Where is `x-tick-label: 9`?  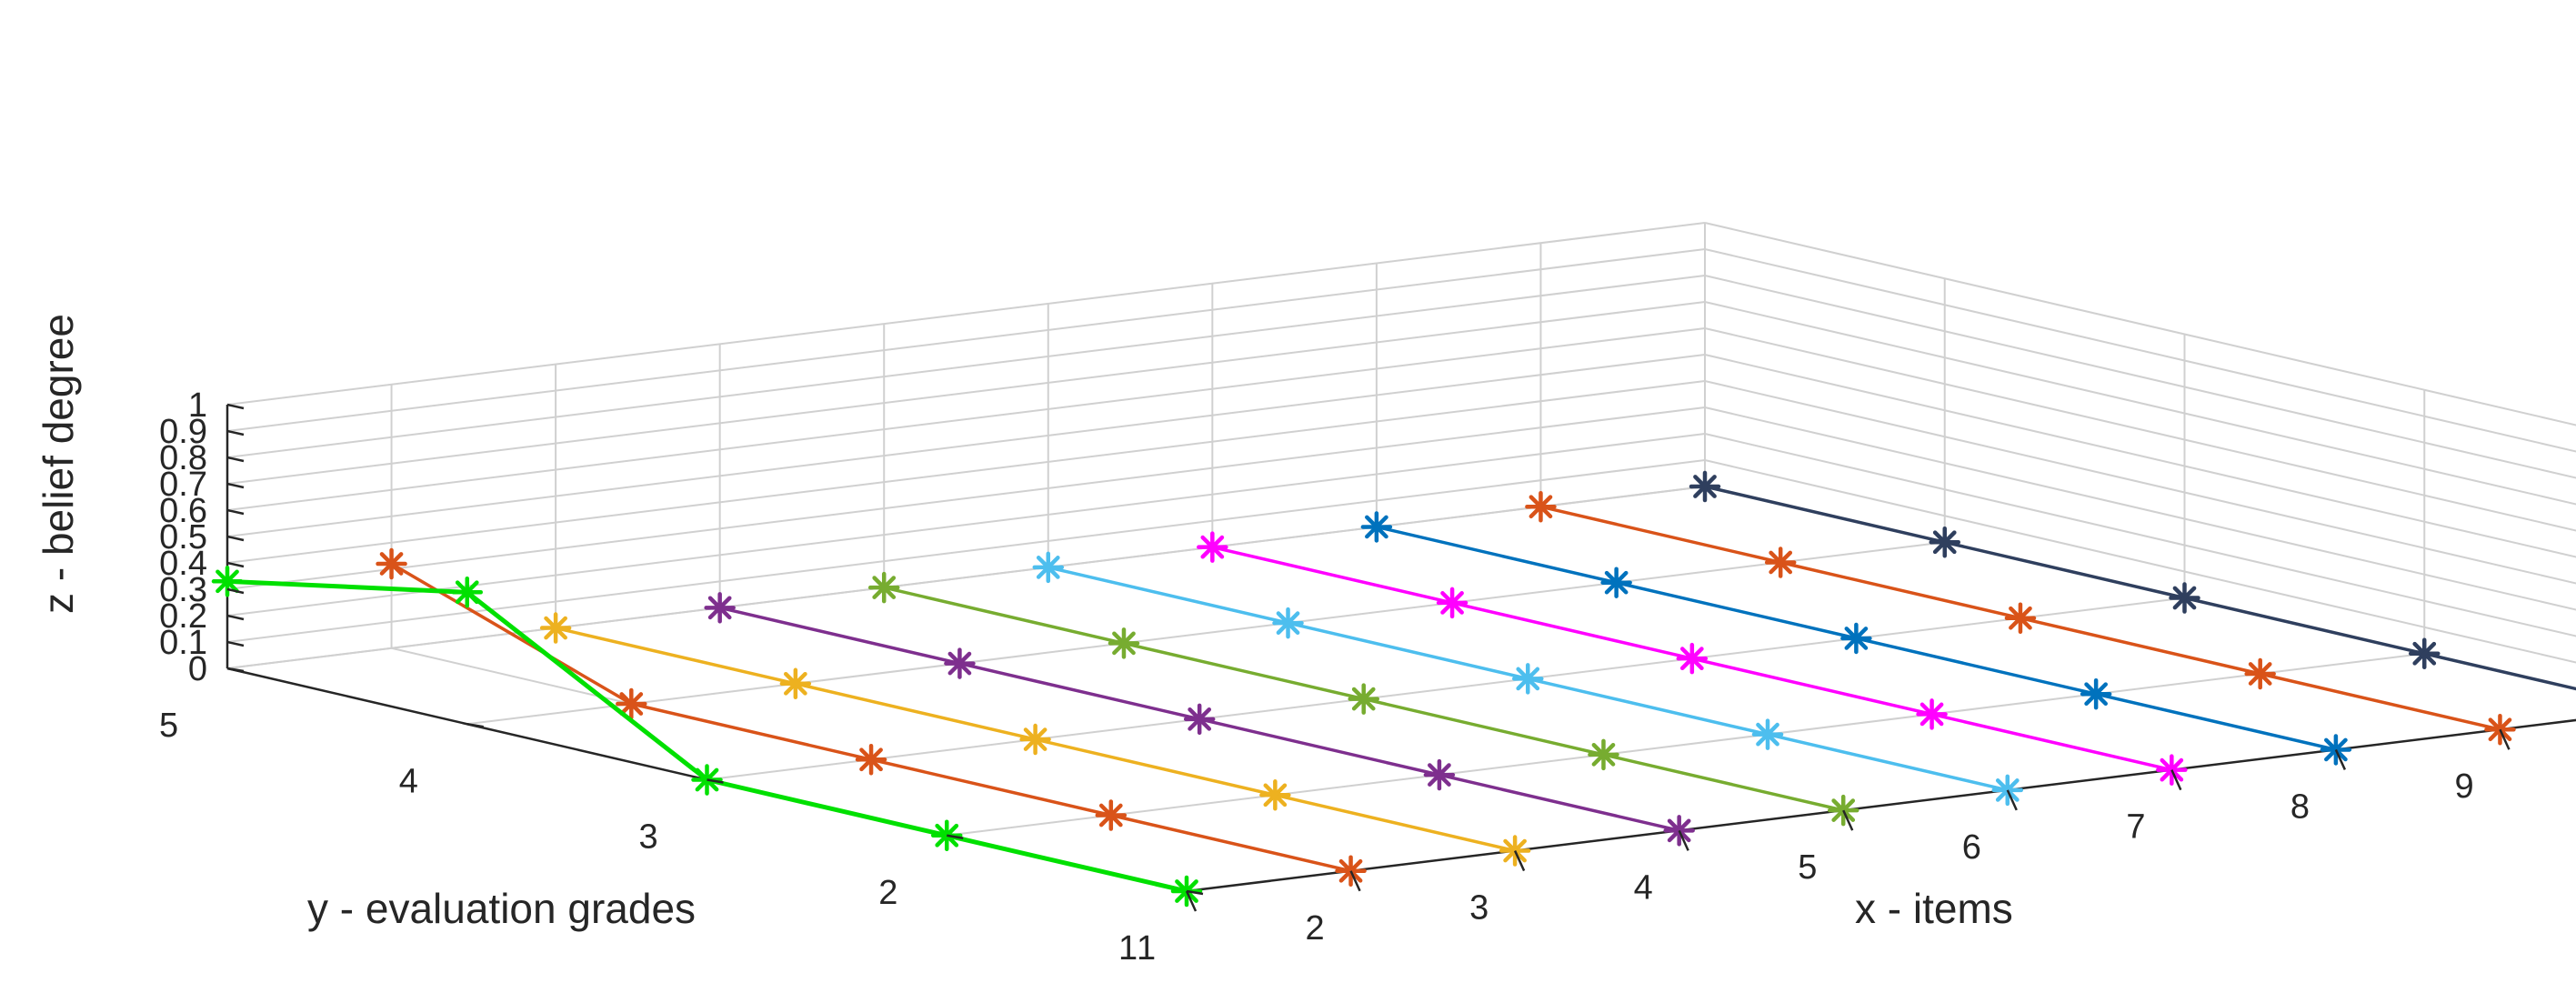
x-tick-label: 9 is located at coordinates (2463, 786).